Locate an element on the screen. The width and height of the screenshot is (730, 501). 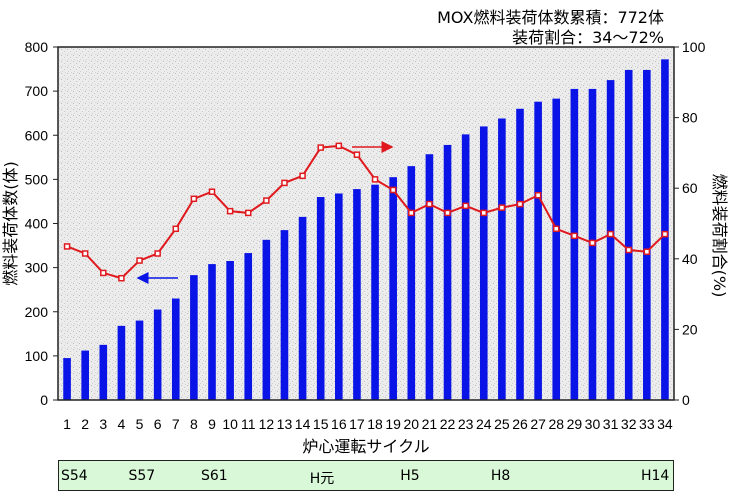
era-label: H5 is located at coordinates (410, 476).